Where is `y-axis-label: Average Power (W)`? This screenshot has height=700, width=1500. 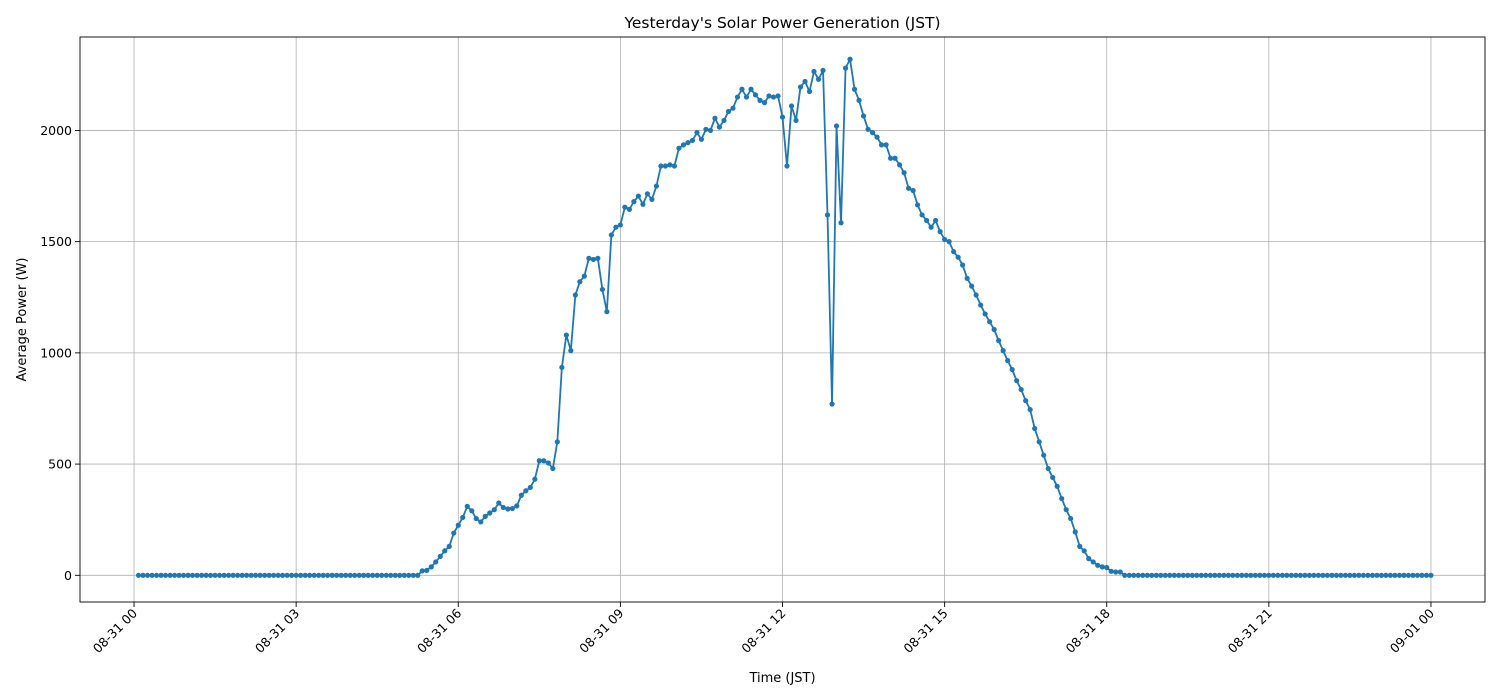 y-axis-label: Average Power (W) is located at coordinates (22, 320).